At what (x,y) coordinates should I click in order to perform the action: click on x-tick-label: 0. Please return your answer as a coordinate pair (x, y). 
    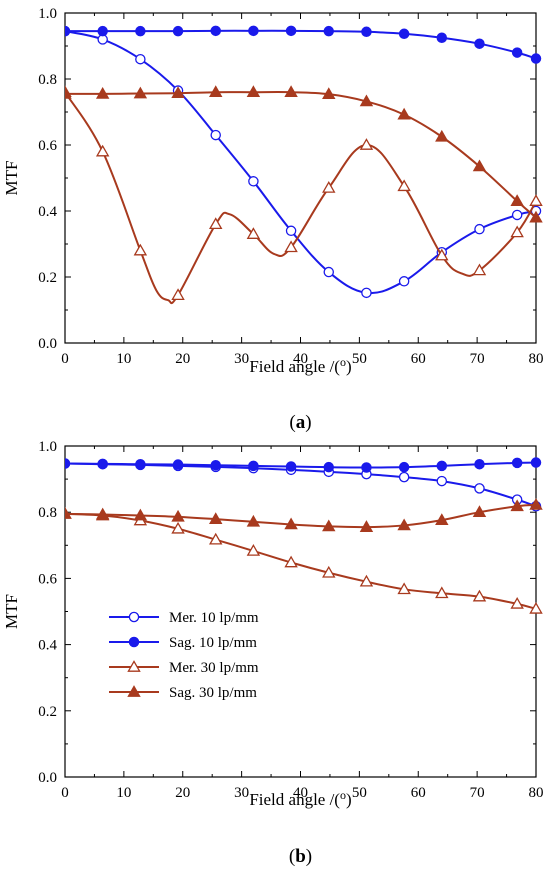
    Looking at the image, I should click on (65, 359).